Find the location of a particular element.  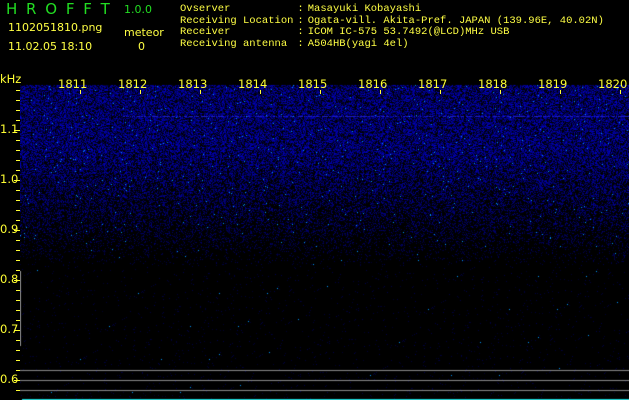

info-value: A504HB(yagi 4el) is located at coordinates (358, 44).